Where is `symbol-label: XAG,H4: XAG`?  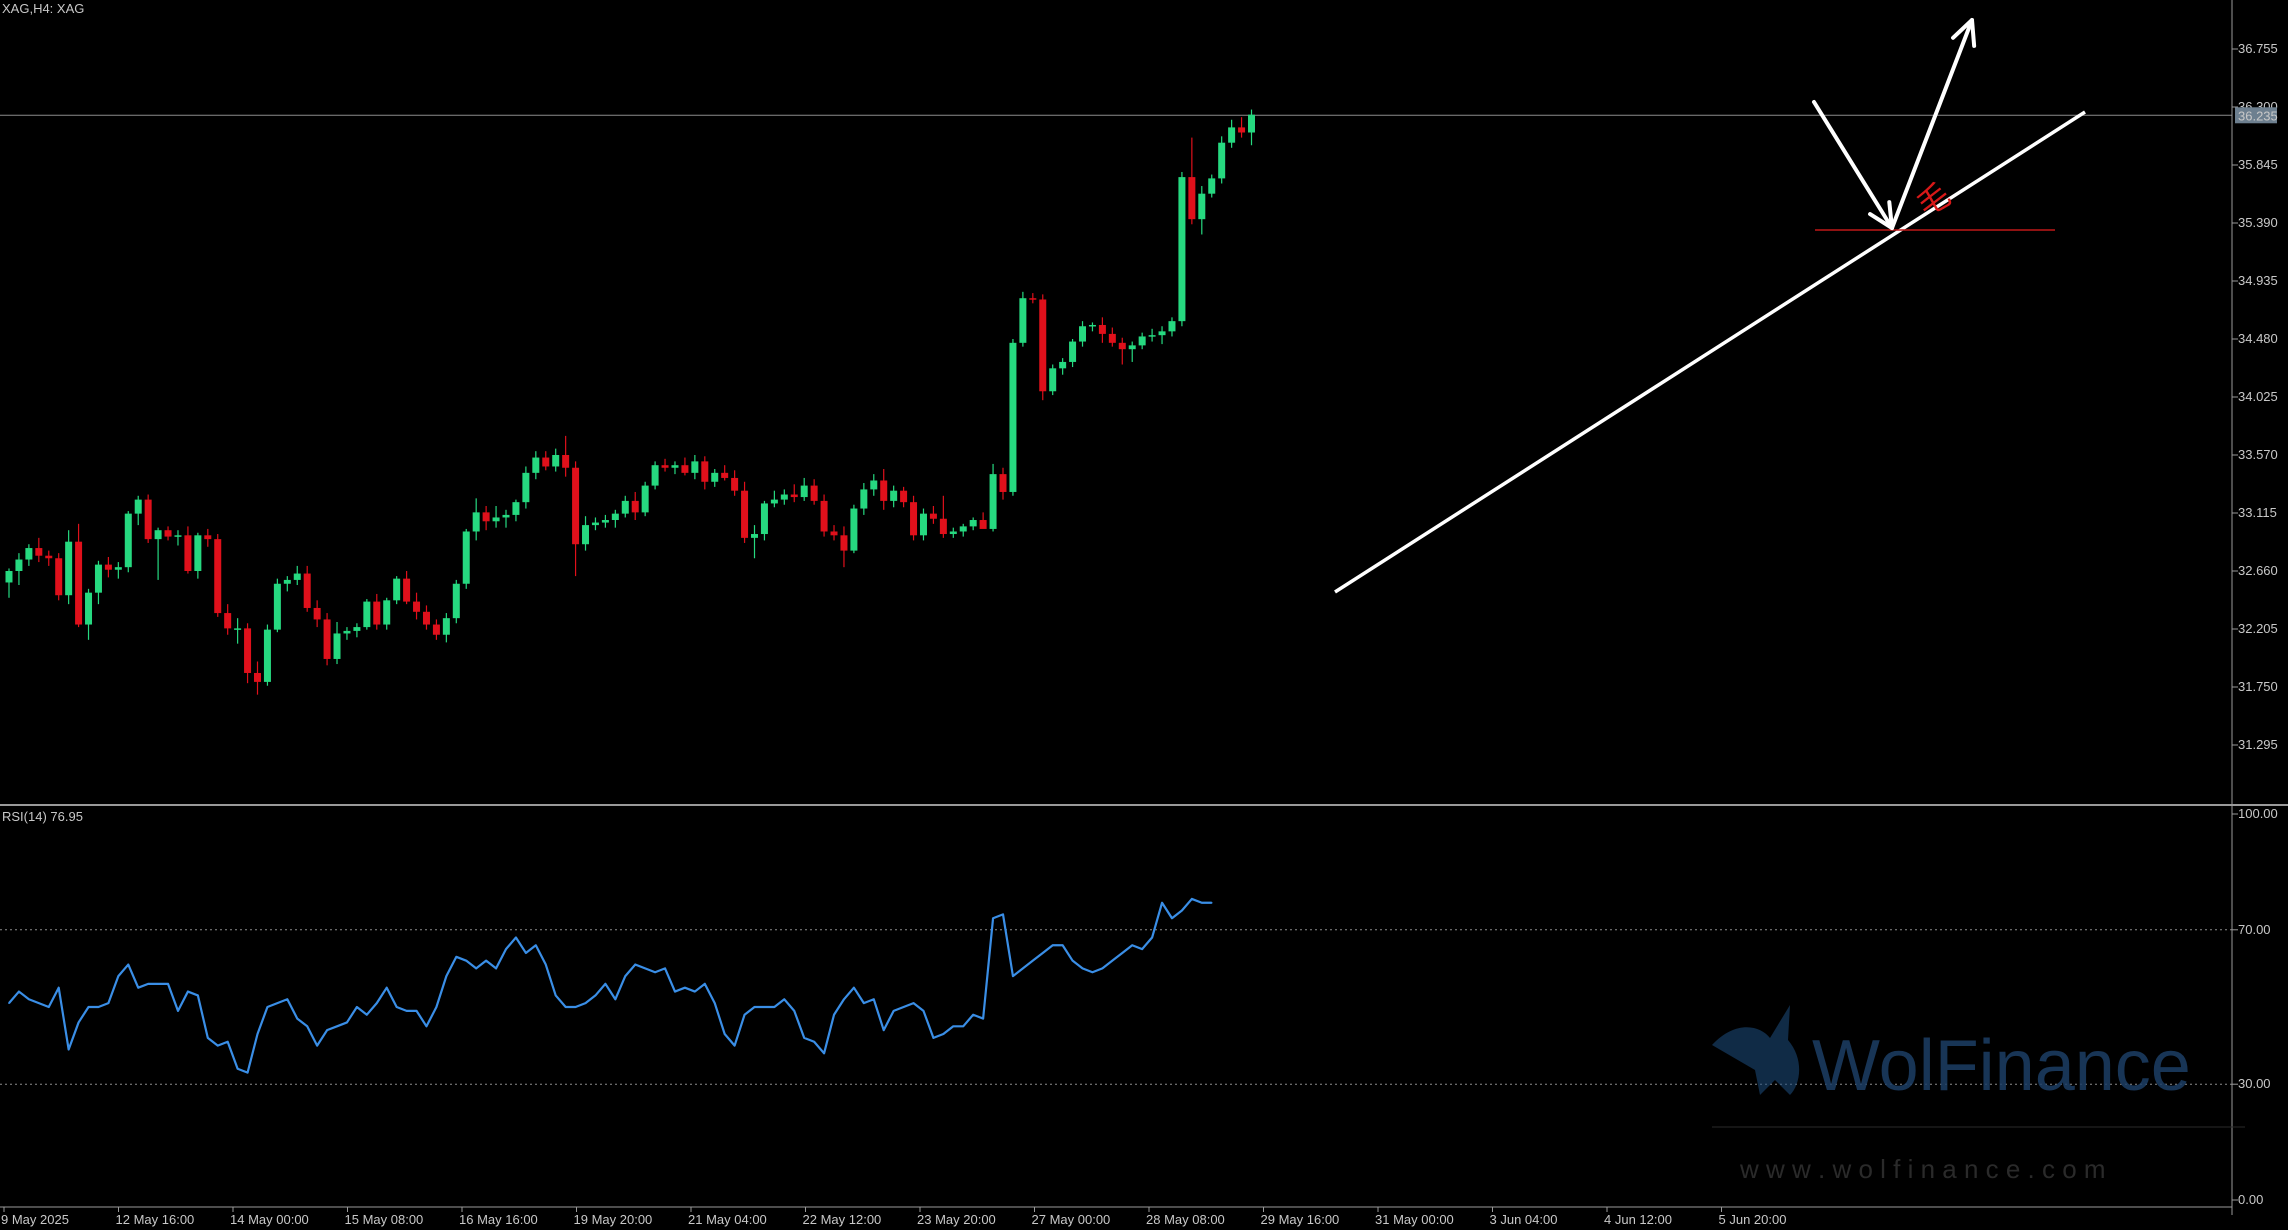
symbol-label: XAG,H4: XAG is located at coordinates (43, 8).